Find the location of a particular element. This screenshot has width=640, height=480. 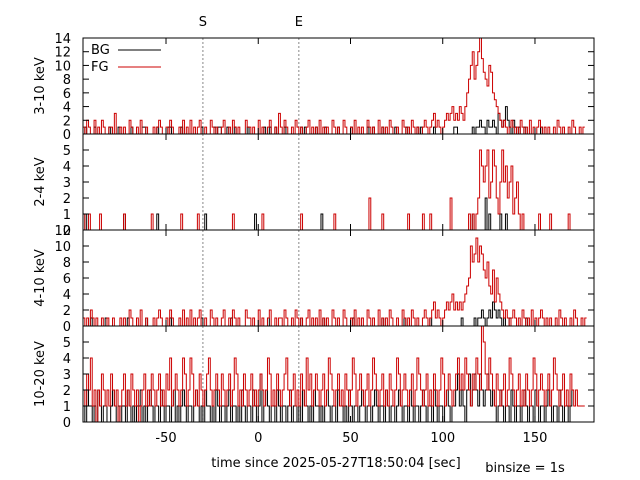

legend-label-fg: FG is located at coordinates (100, 67).